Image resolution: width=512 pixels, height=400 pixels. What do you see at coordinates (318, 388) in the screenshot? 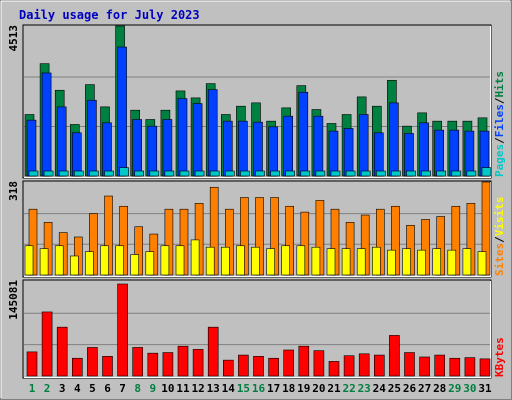
I see `x-tick-label-day-20: 20` at bounding box center [318, 388].